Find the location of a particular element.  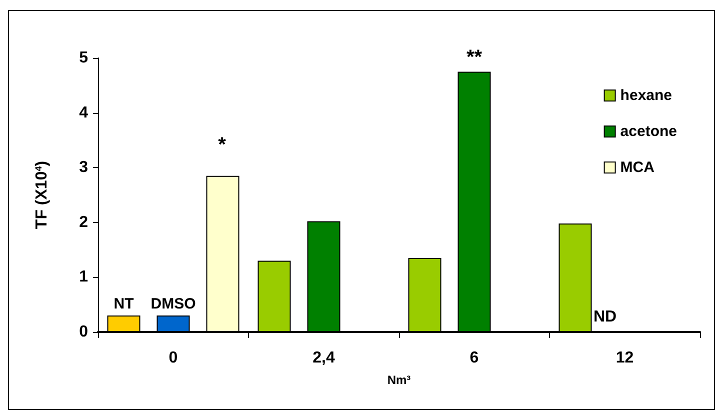

annotation: * is located at coordinates (222, 145).